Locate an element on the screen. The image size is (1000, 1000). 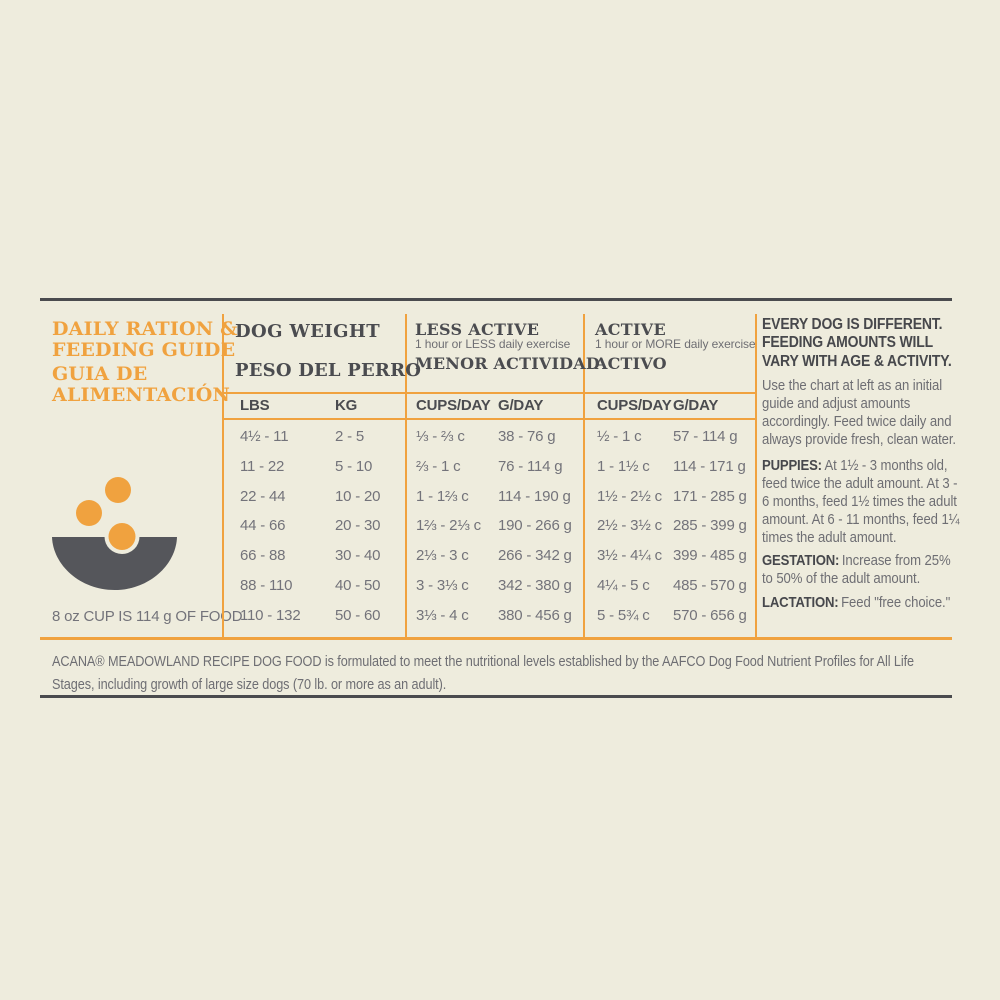
table-cell: 171 - 285 g is located at coordinates (710, 496).